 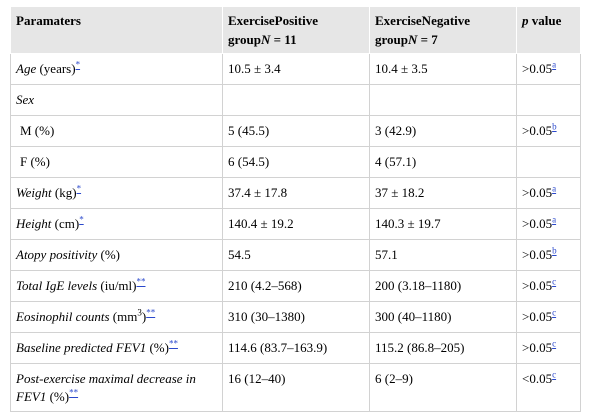 I want to click on cell-negative, so click(x=443, y=100).